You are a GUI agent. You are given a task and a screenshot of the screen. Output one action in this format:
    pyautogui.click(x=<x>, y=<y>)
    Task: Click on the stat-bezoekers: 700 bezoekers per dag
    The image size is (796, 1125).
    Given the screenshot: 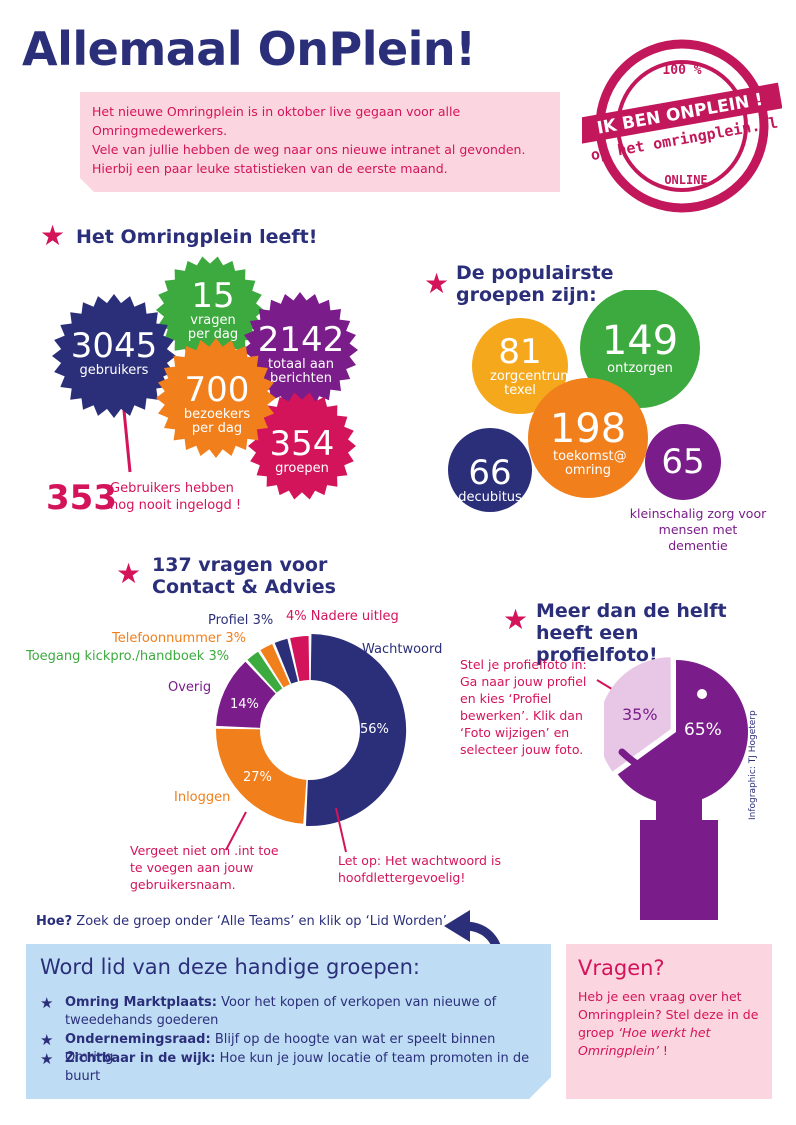 What is the action you would take?
    pyautogui.click(x=217, y=404)
    